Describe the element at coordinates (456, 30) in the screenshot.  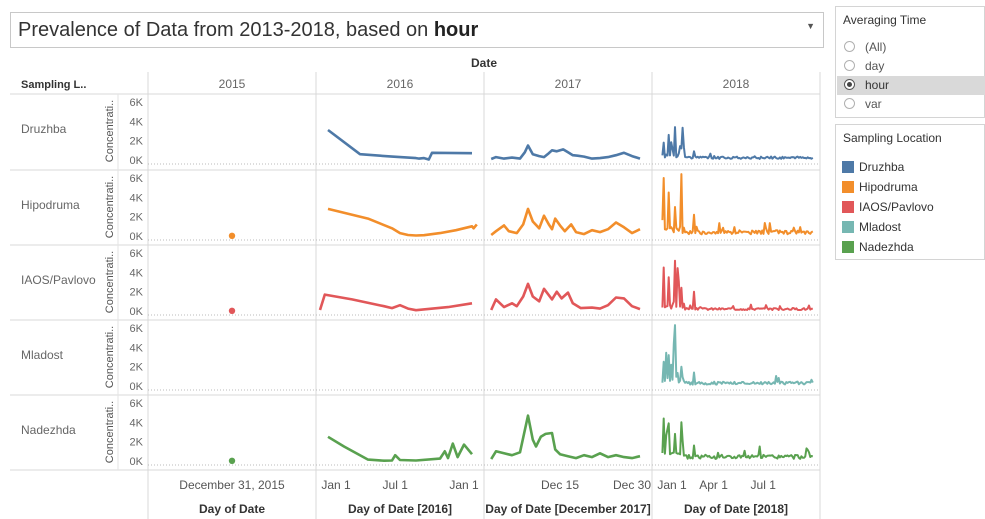
I see `title-bold-word: hour` at that location.